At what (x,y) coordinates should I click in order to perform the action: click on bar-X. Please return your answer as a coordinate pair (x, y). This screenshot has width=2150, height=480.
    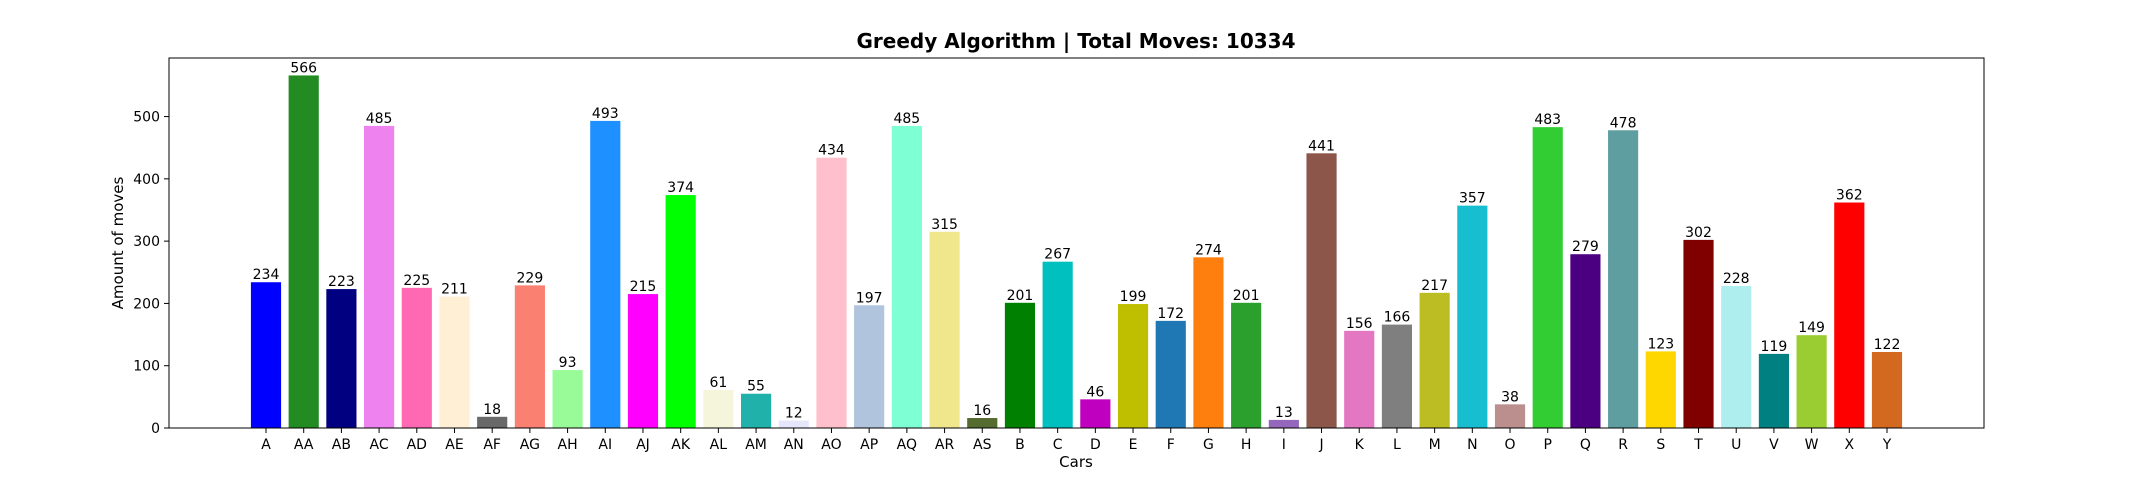
    Looking at the image, I should click on (1849, 315).